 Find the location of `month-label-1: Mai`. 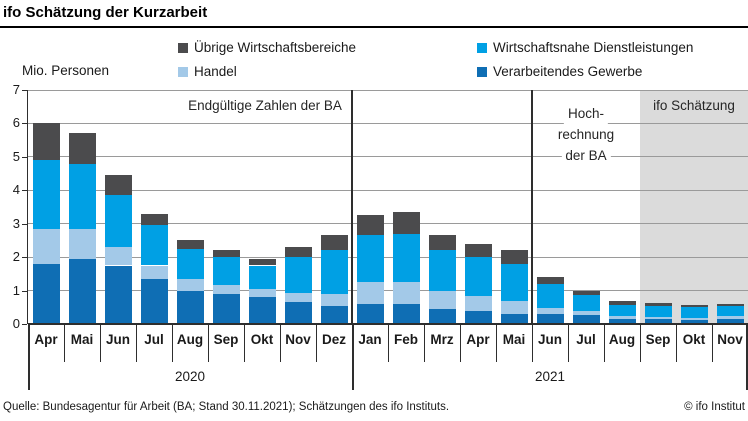

month-label-1: Mai is located at coordinates (82, 339).